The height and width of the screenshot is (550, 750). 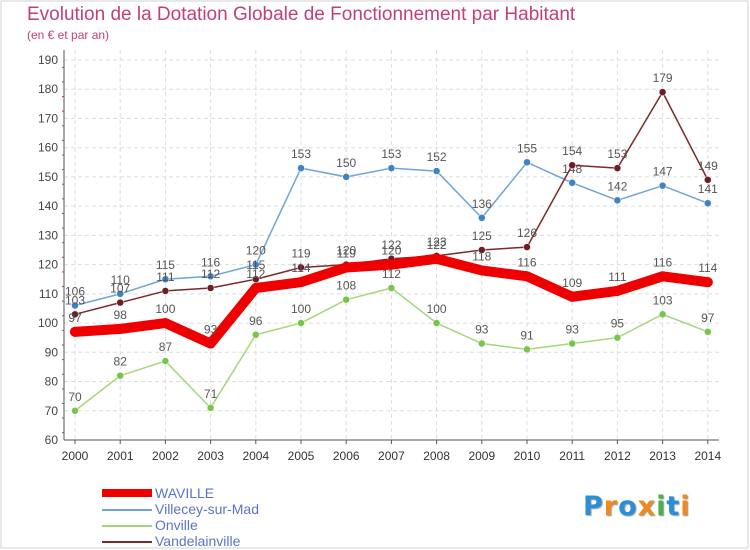 I want to click on data-label: 71, so click(x=211, y=394).